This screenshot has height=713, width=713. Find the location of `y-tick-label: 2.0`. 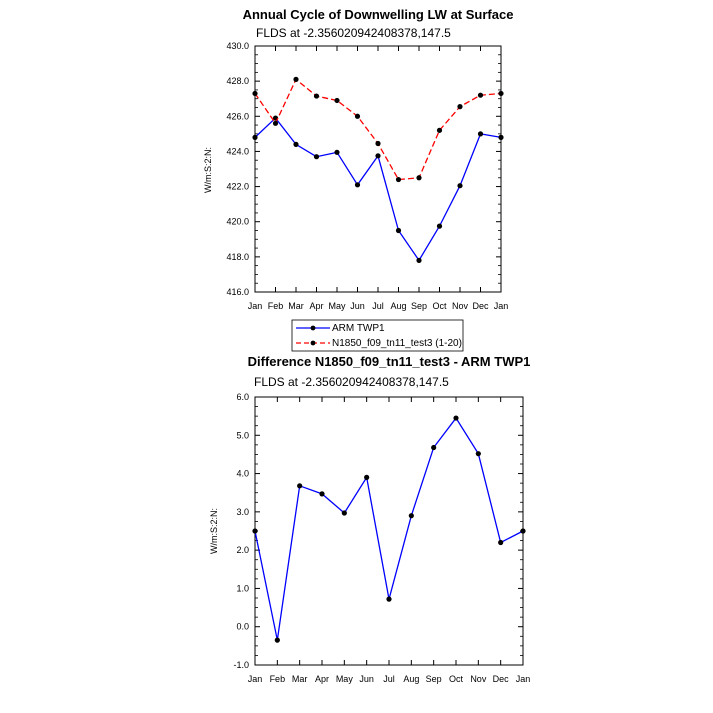

y-tick-label: 2.0 is located at coordinates (242, 550).